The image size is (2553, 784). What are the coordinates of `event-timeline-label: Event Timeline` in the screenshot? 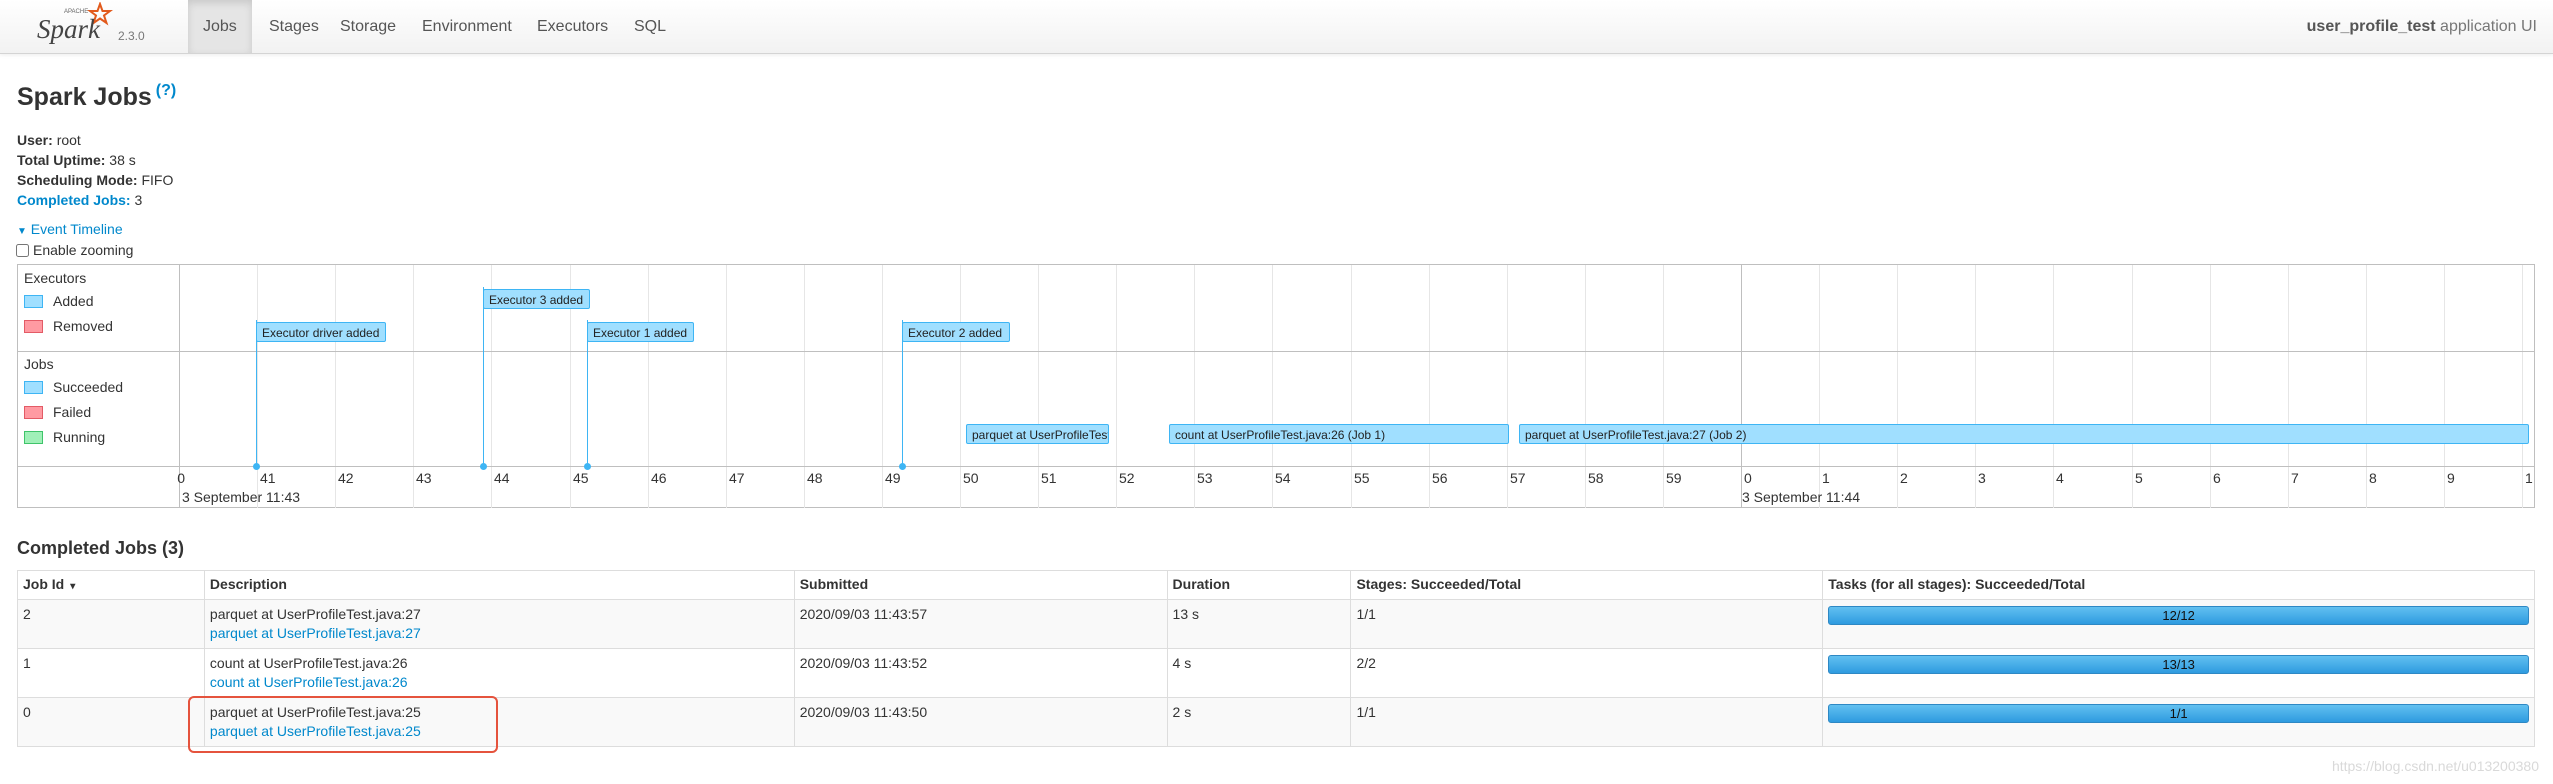 It's located at (76, 229).